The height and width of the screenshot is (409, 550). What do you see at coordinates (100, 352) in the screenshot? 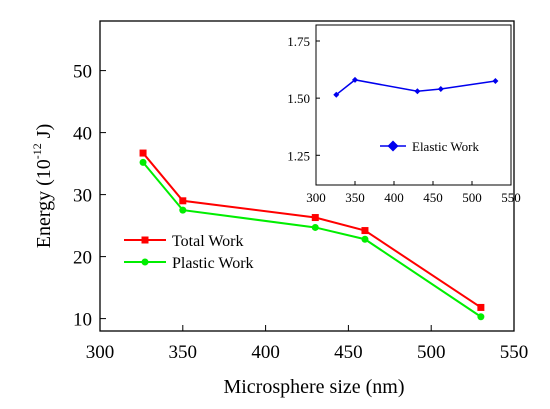
I see `main-x-tick-label: 300` at bounding box center [100, 352].